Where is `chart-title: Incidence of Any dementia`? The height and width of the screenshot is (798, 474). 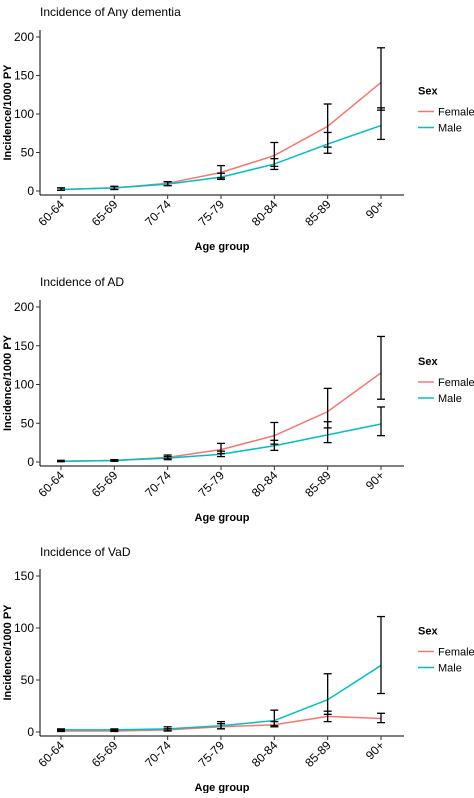 chart-title: Incidence of Any dementia is located at coordinates (110, 12).